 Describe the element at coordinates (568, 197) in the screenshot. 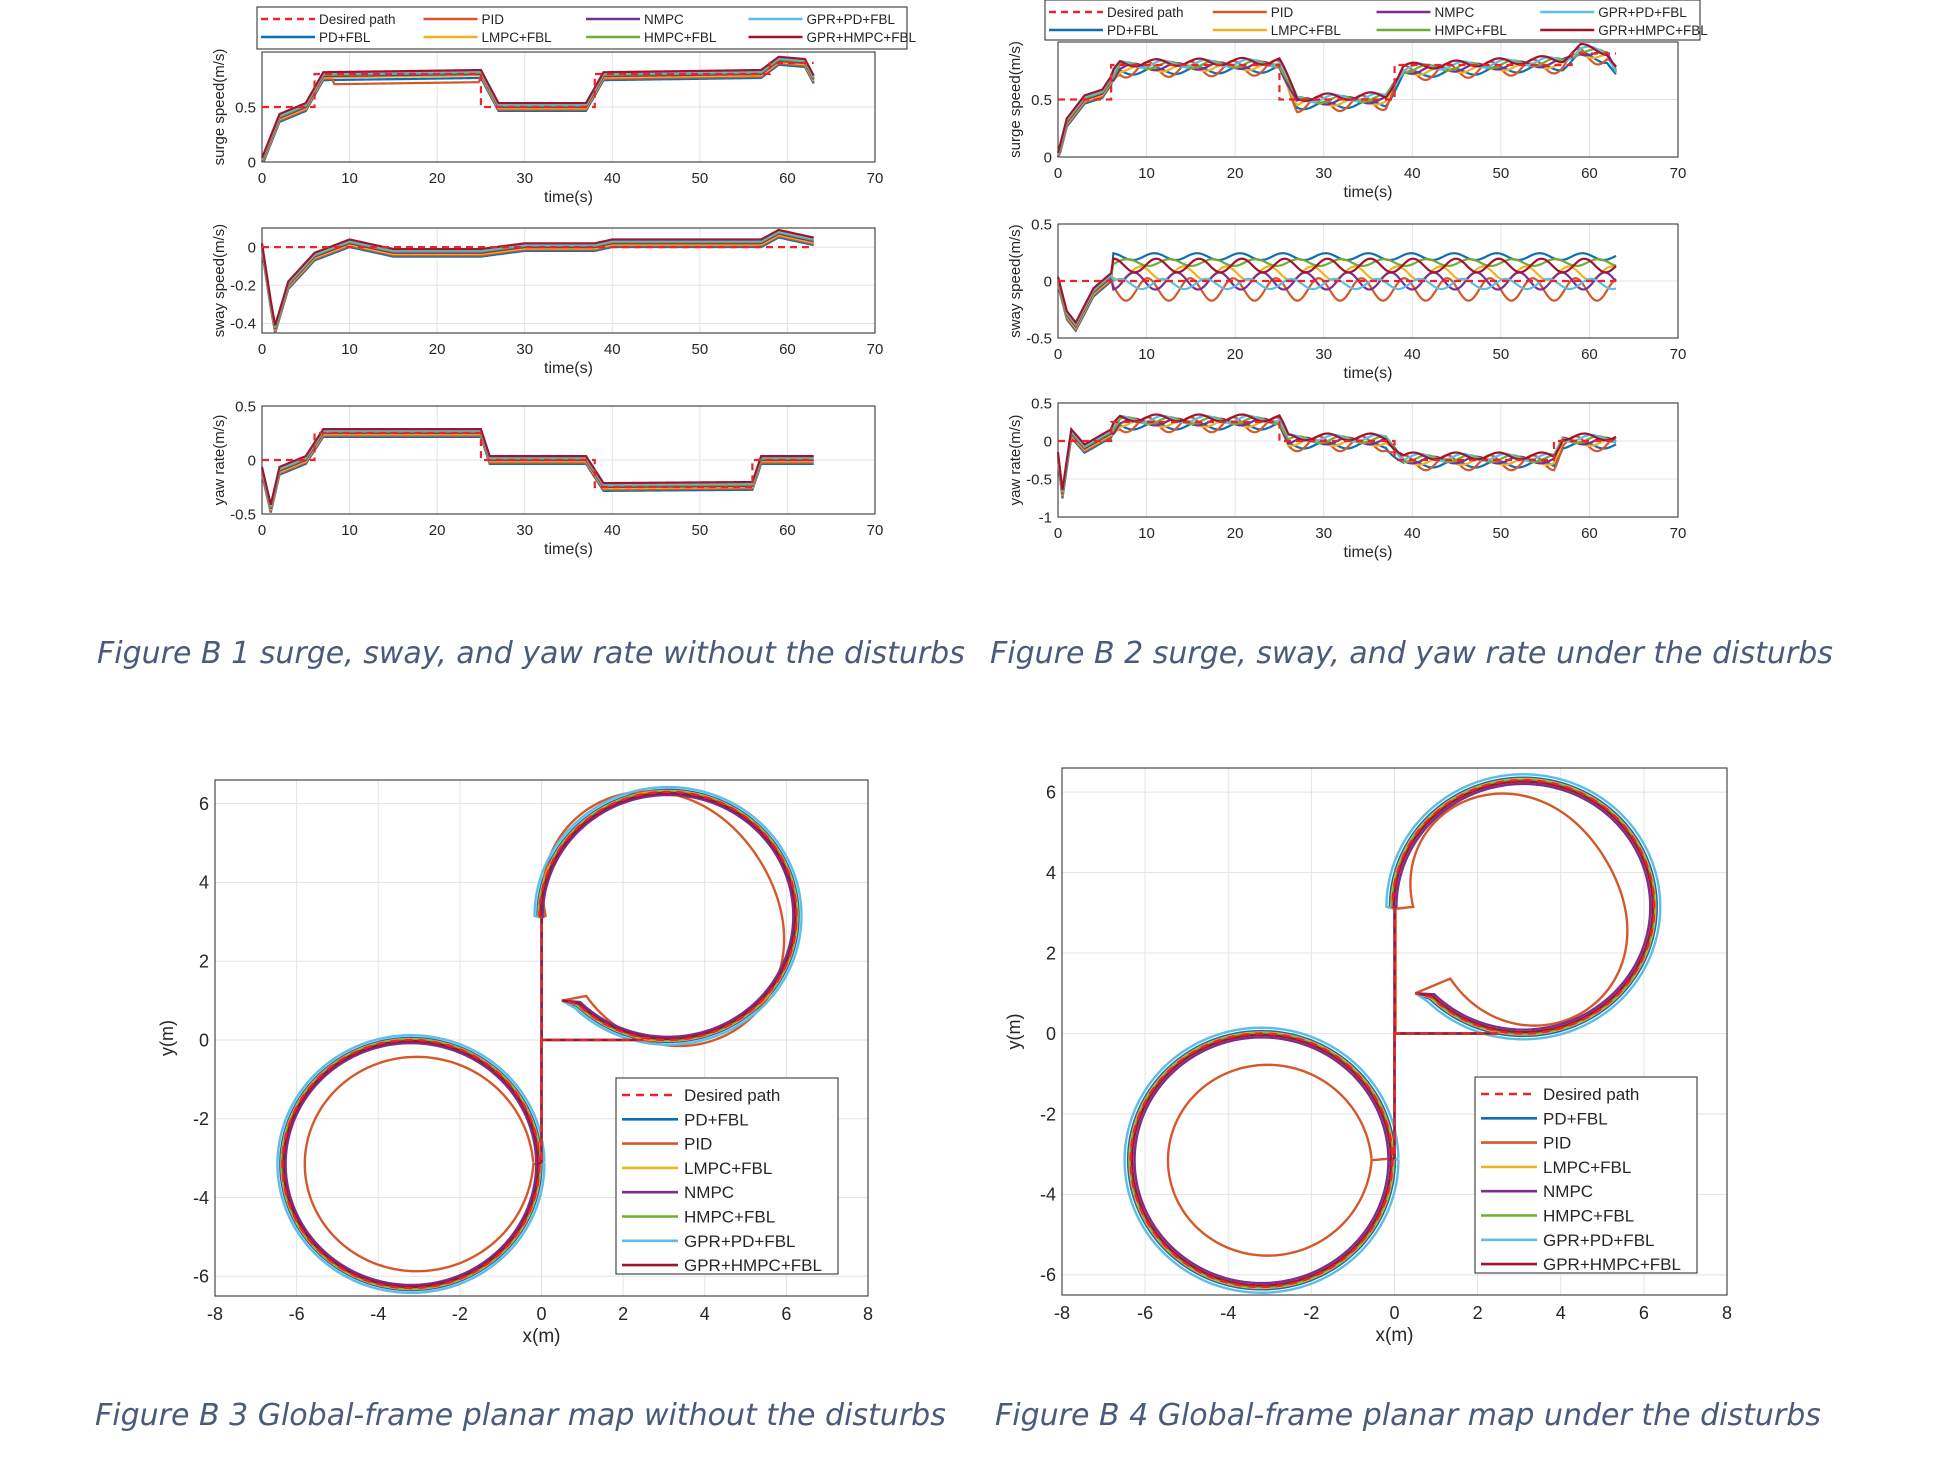

I see `fig1-surge-xlabel: time(s)` at that location.